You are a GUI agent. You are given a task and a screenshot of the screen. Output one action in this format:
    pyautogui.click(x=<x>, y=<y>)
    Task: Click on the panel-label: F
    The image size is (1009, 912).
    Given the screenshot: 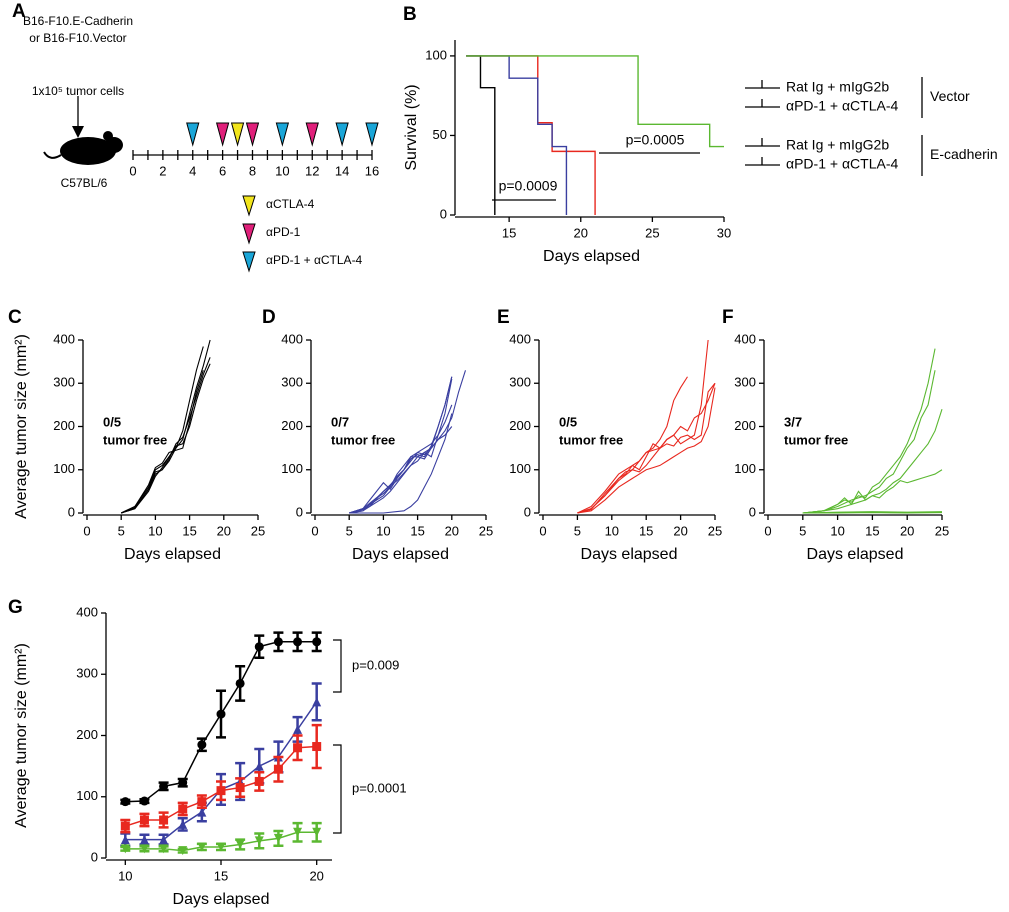 What is the action you would take?
    pyautogui.click(x=728, y=317)
    